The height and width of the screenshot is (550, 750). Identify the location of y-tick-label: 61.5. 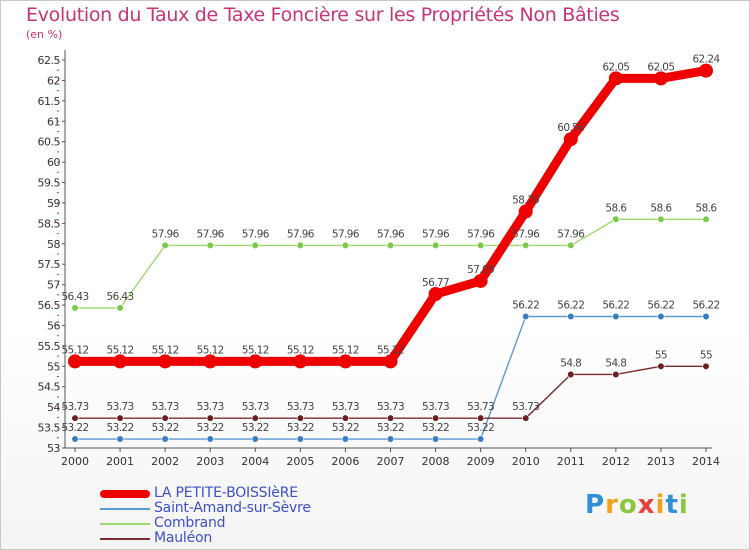
(49, 101).